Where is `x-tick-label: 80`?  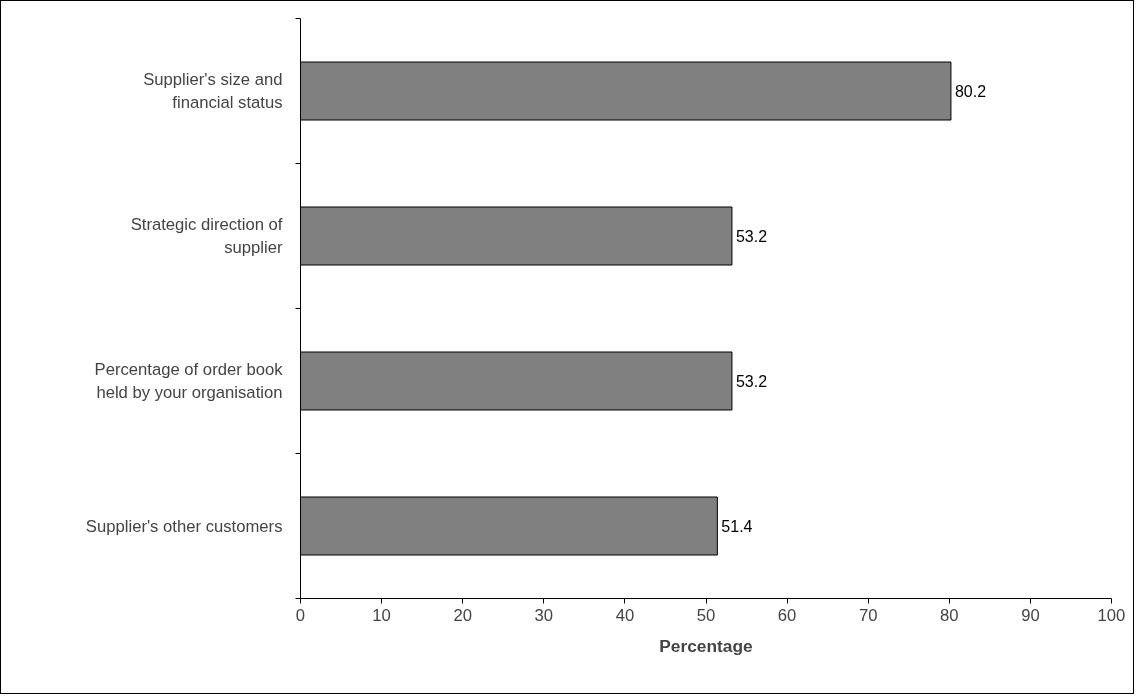 x-tick-label: 80 is located at coordinates (949, 615).